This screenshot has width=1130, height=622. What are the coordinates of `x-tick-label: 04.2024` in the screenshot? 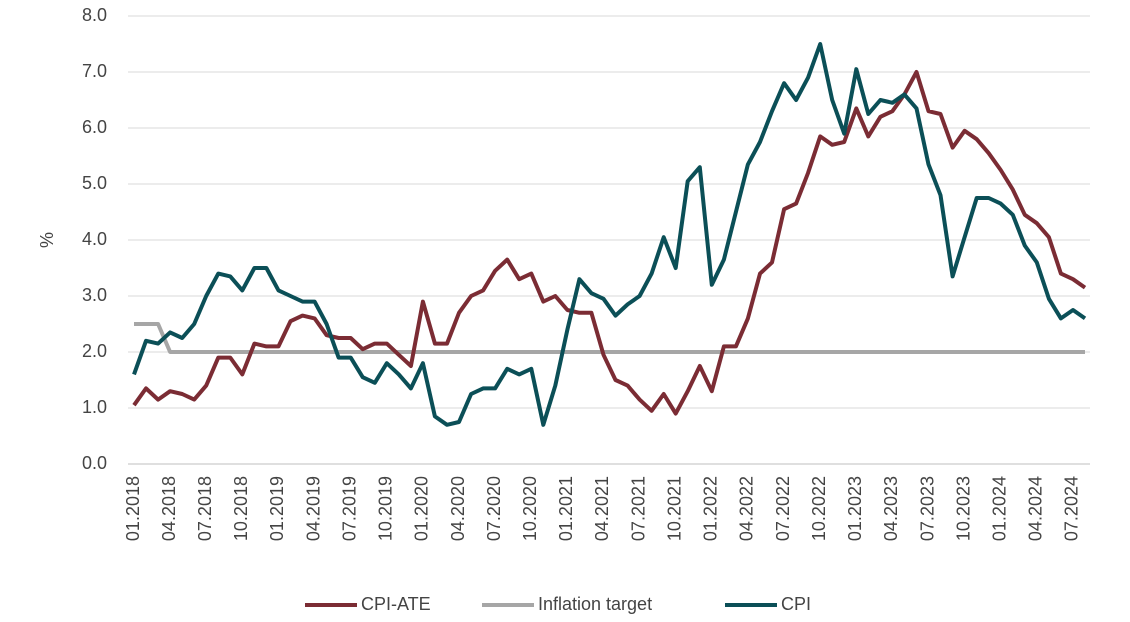 It's located at (1036, 508).